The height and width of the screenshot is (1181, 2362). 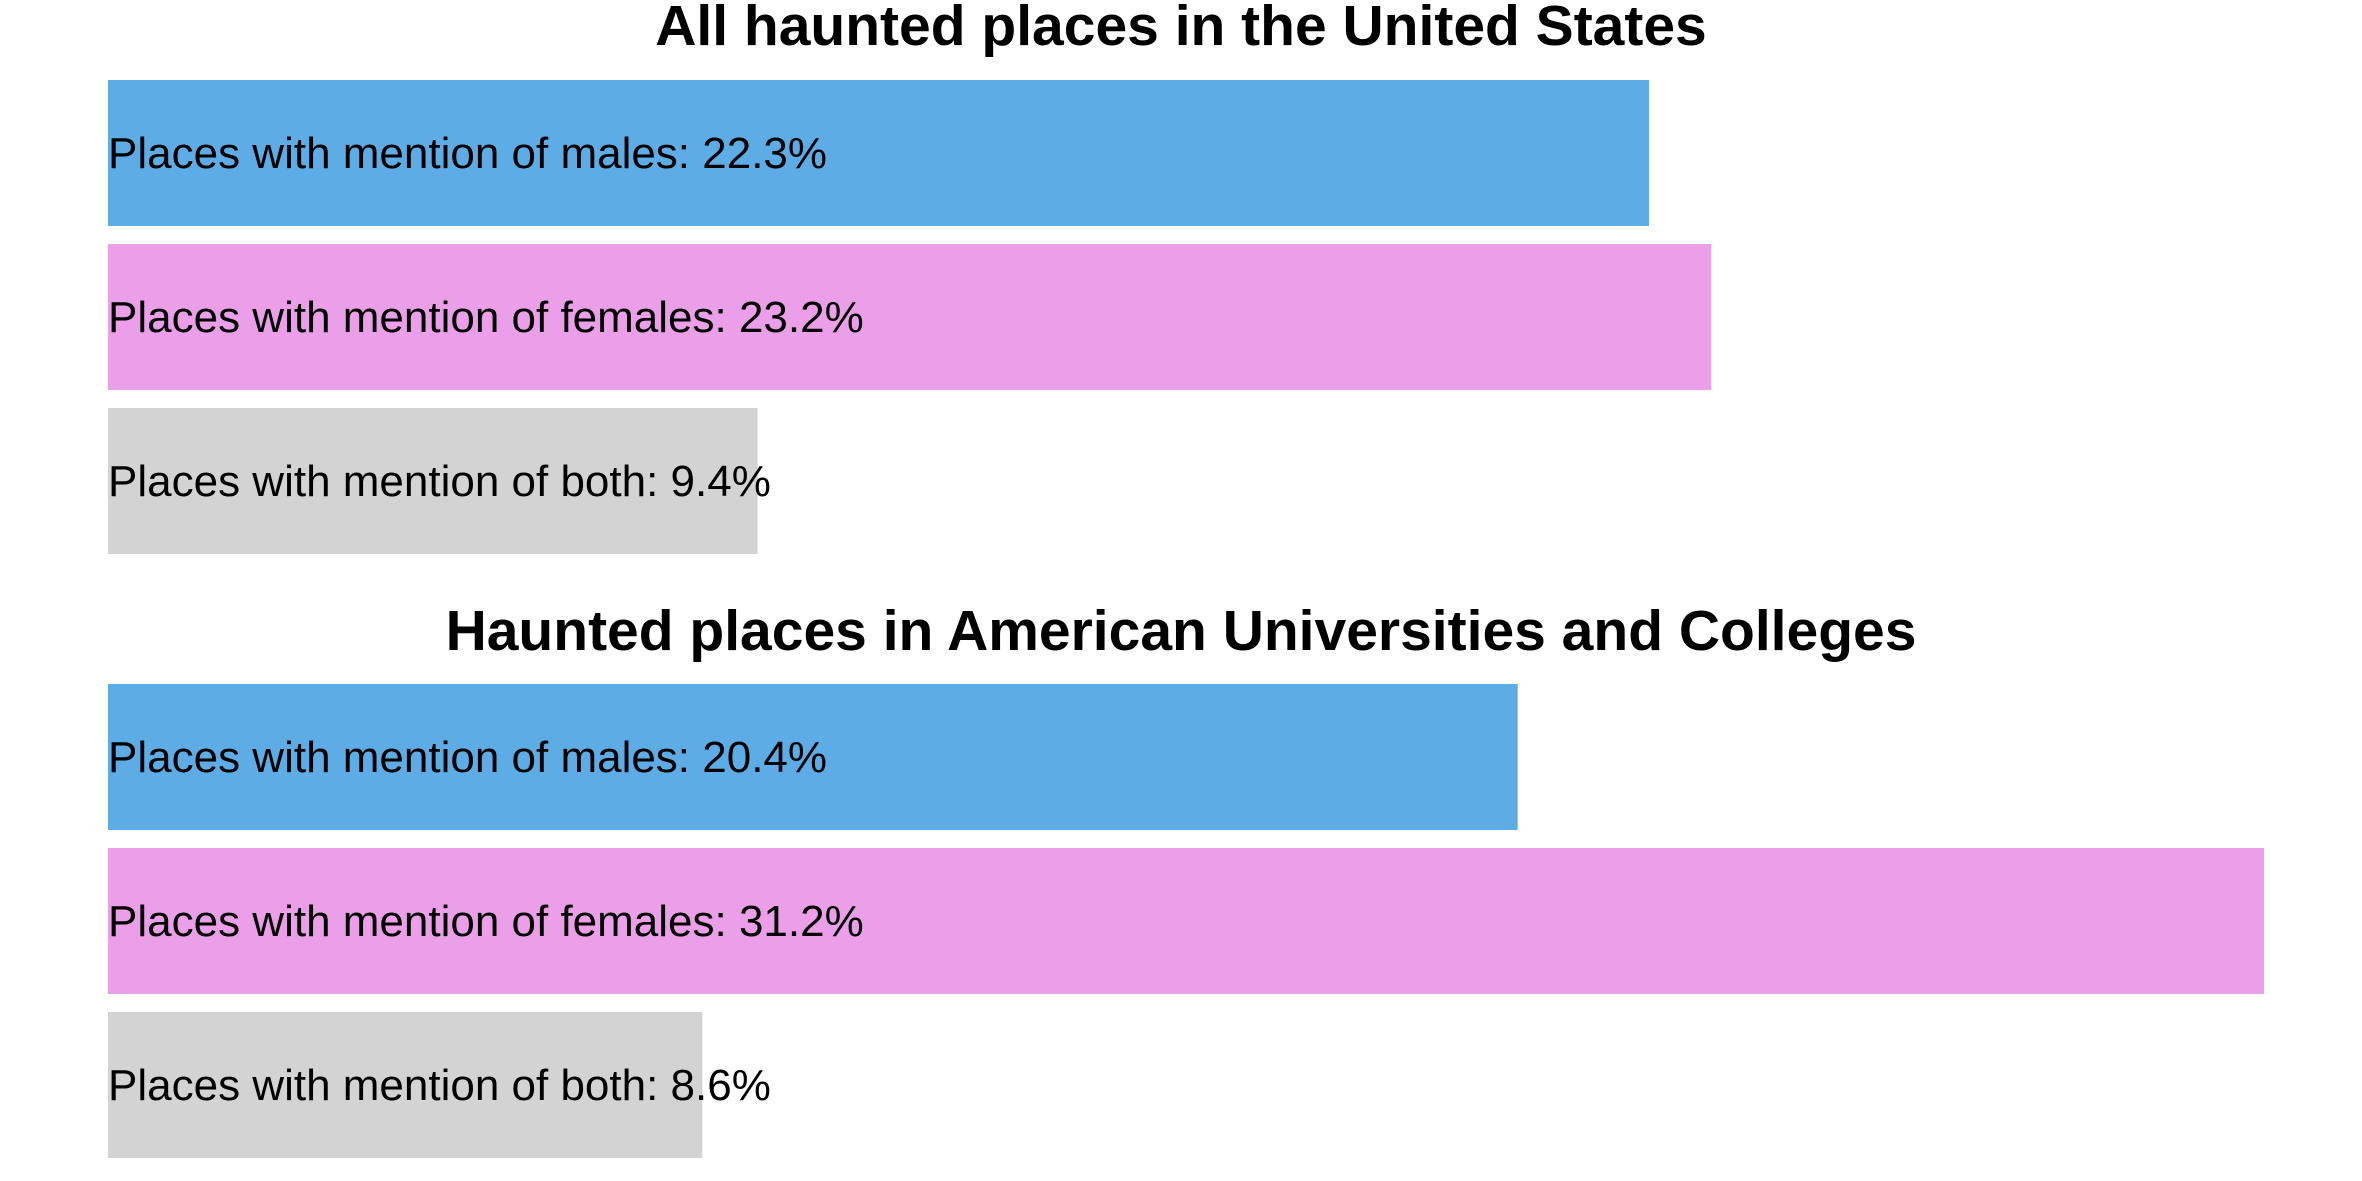 What do you see at coordinates (486, 317) in the screenshot?
I see `bar-label-females: Places with mention of females: 23.2%` at bounding box center [486, 317].